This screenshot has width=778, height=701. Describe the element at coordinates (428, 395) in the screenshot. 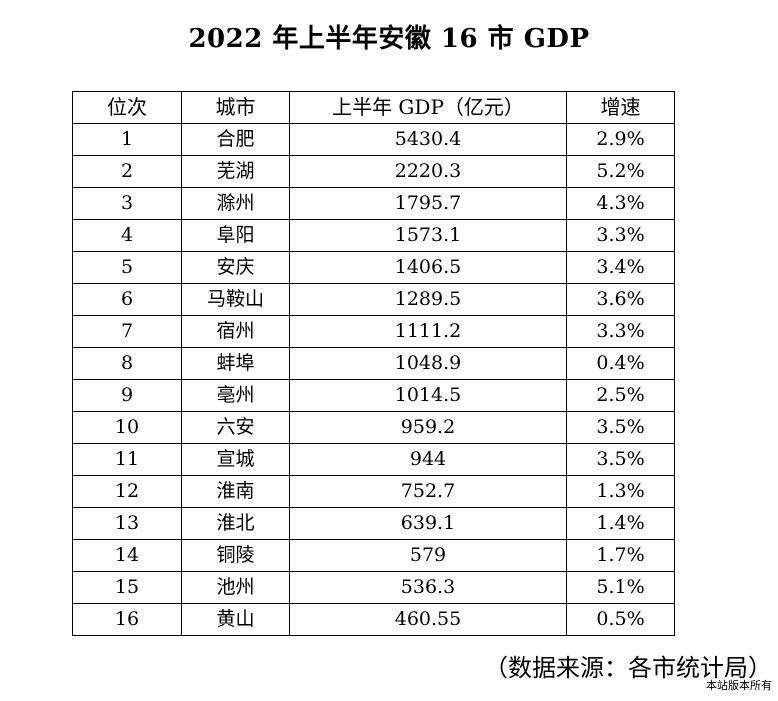

I see `cell-gdp: 1014.5` at that location.